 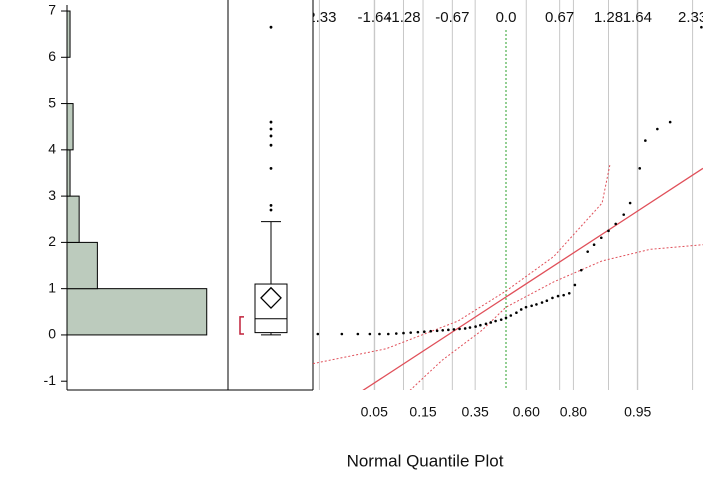 I want to click on x-tick-label: 0.60, so click(x=526, y=412).